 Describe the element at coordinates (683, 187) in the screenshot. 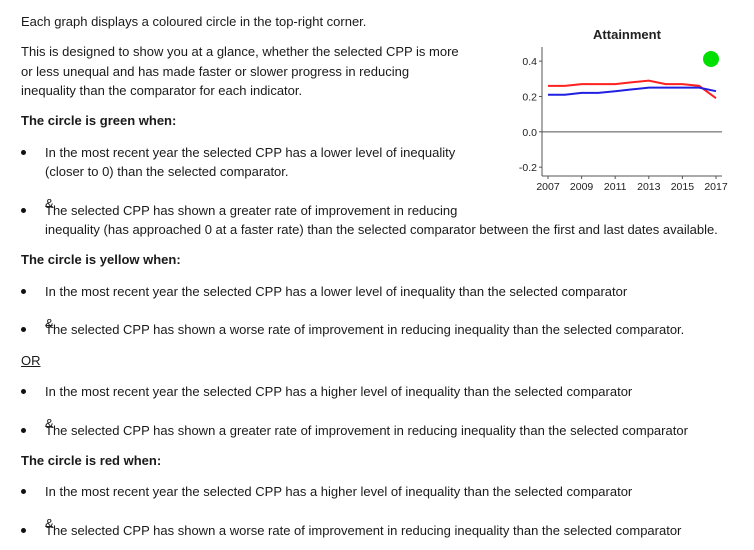

I see `x-tick-label: 2015` at that location.